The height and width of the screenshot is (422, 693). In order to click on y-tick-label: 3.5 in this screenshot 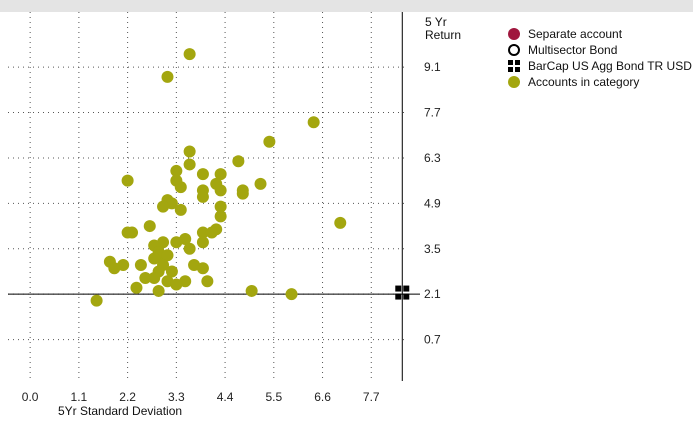, I will do `click(432, 249)`.